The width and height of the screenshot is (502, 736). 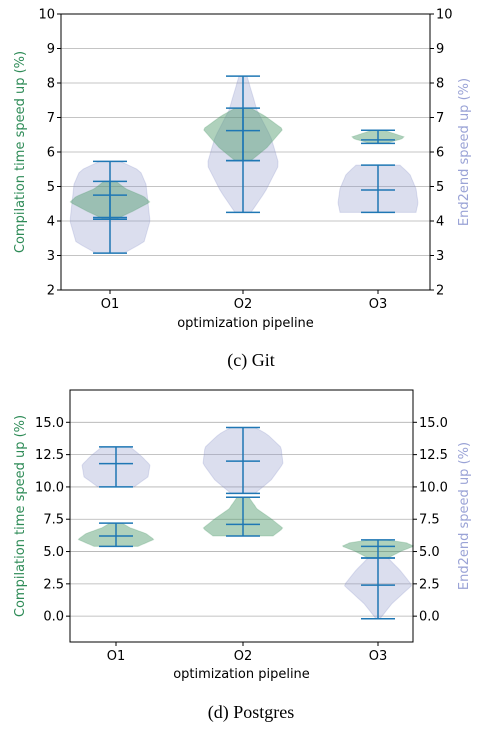 I want to click on y-tick-label-right: 5.0, so click(x=429, y=552).